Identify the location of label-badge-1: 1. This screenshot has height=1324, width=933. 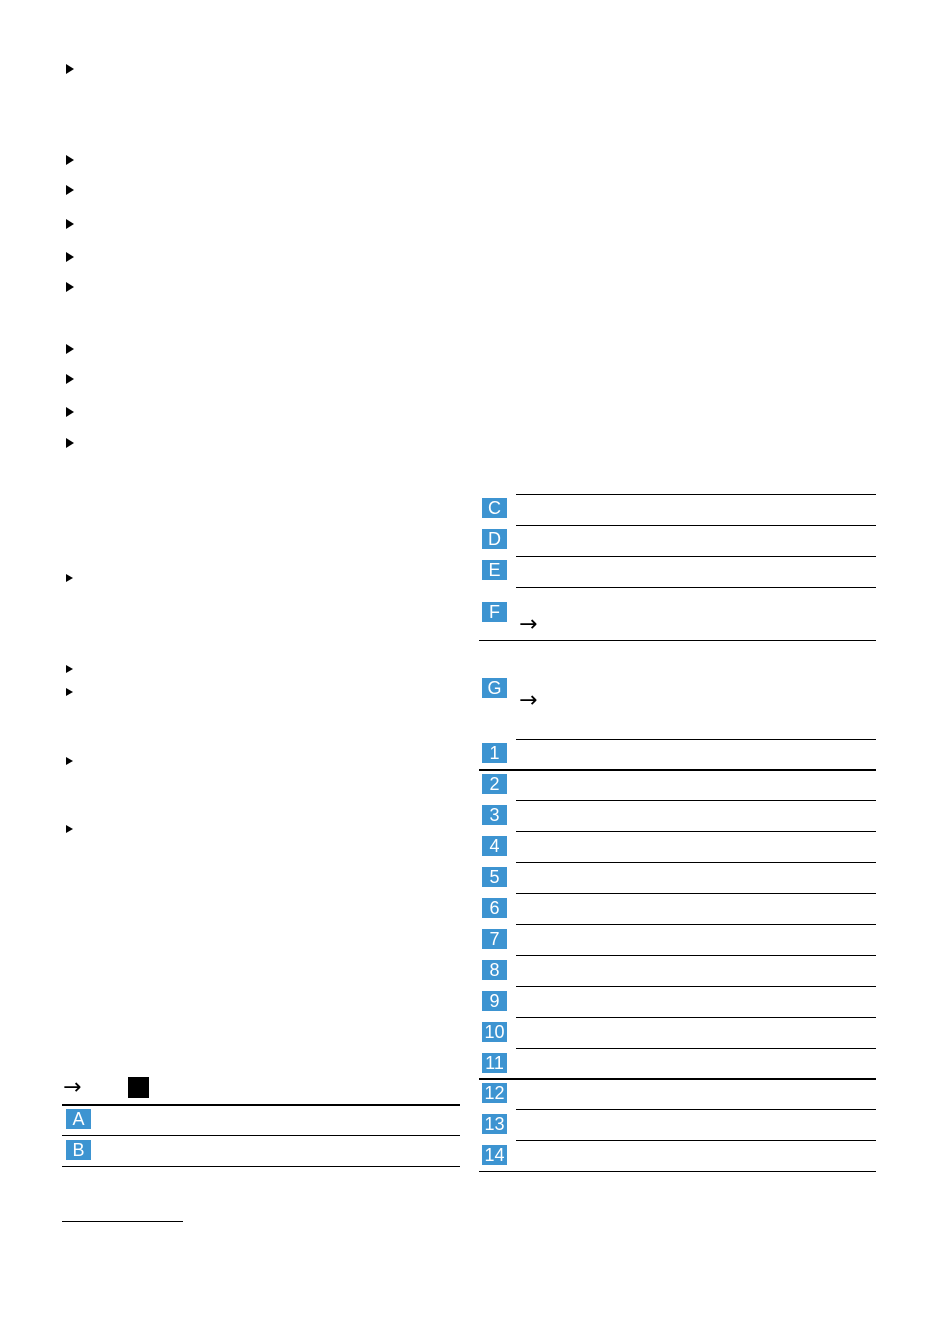
(494, 753).